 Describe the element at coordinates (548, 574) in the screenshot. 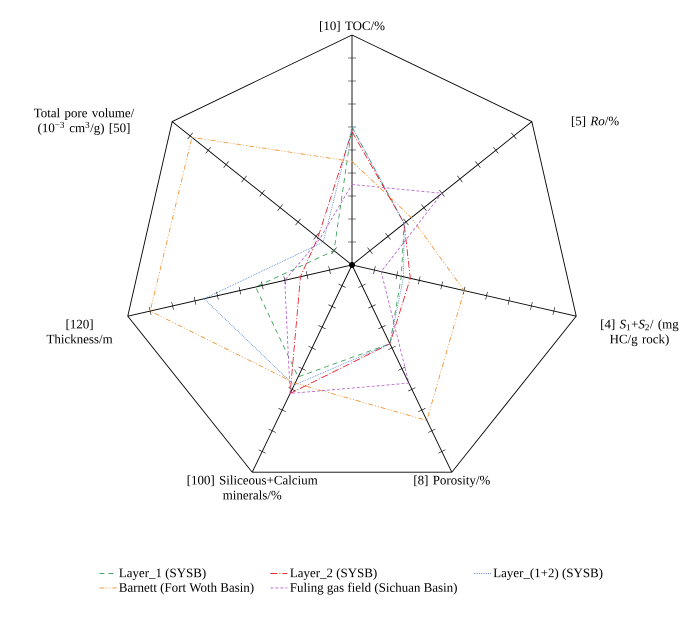

I see `legend-label: Layer_(1+2) (SYSB)` at that location.